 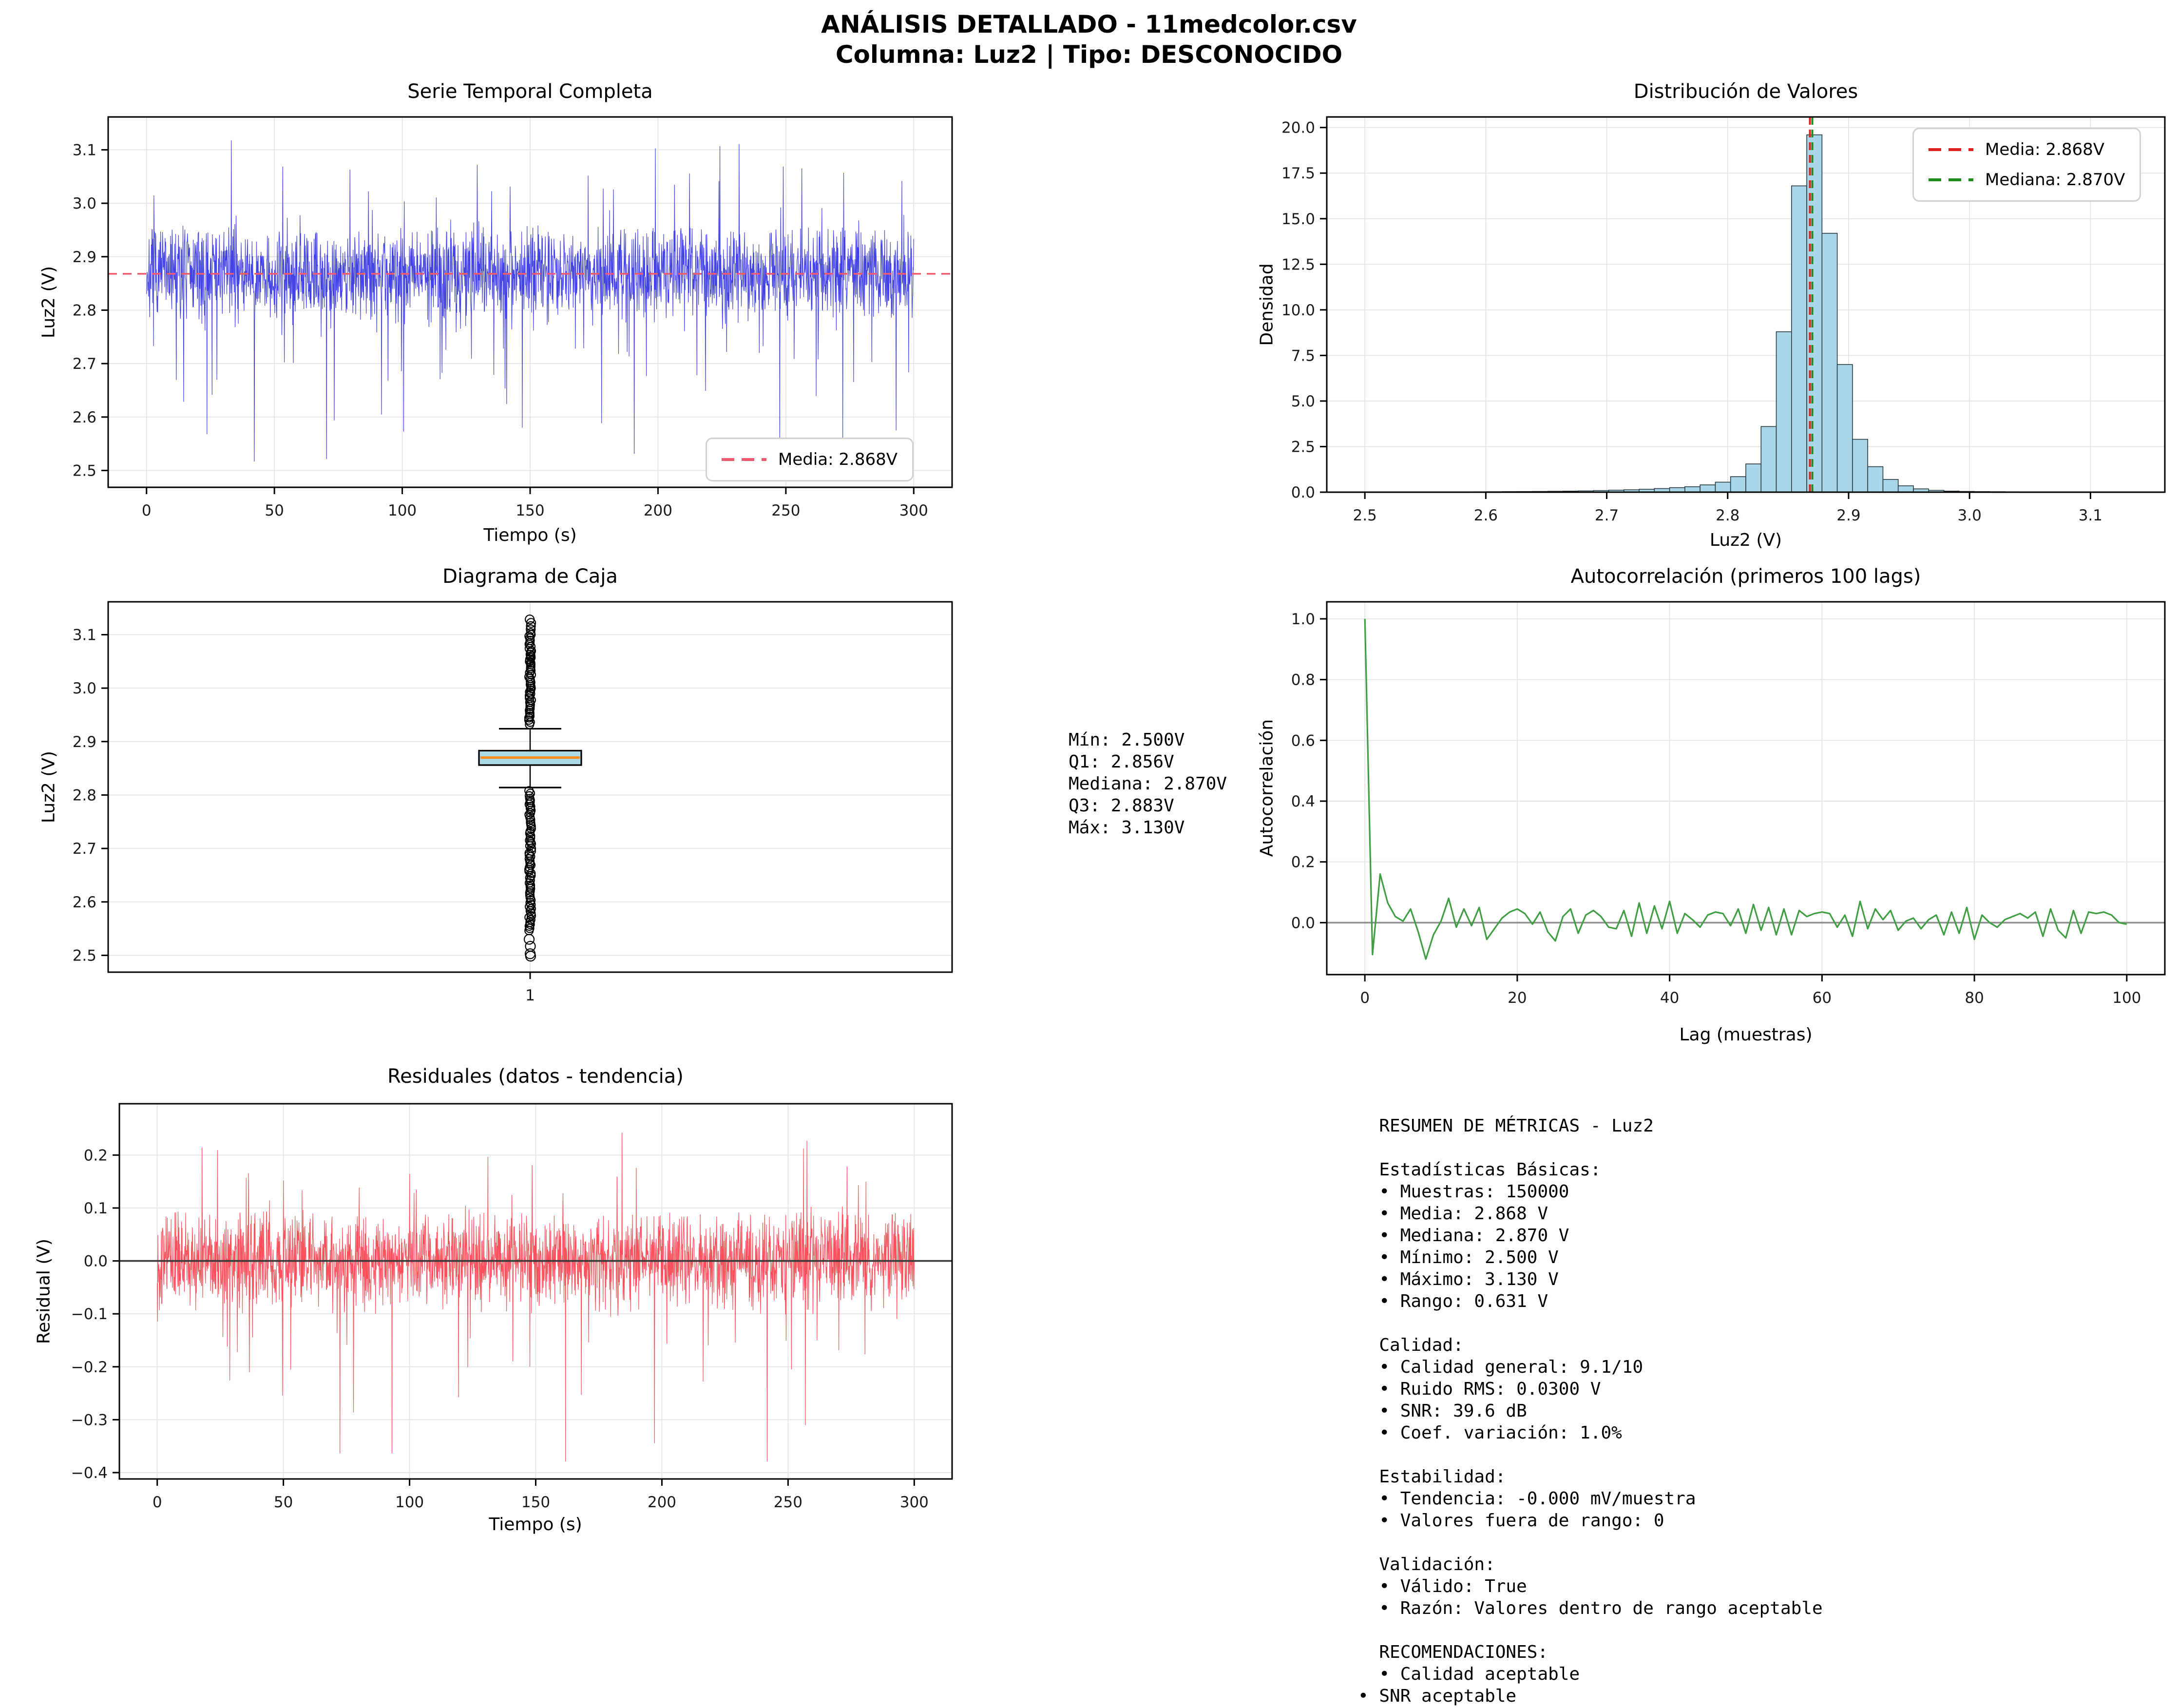 What do you see at coordinates (1670, 998) in the screenshot?
I see `tick-label: 40` at bounding box center [1670, 998].